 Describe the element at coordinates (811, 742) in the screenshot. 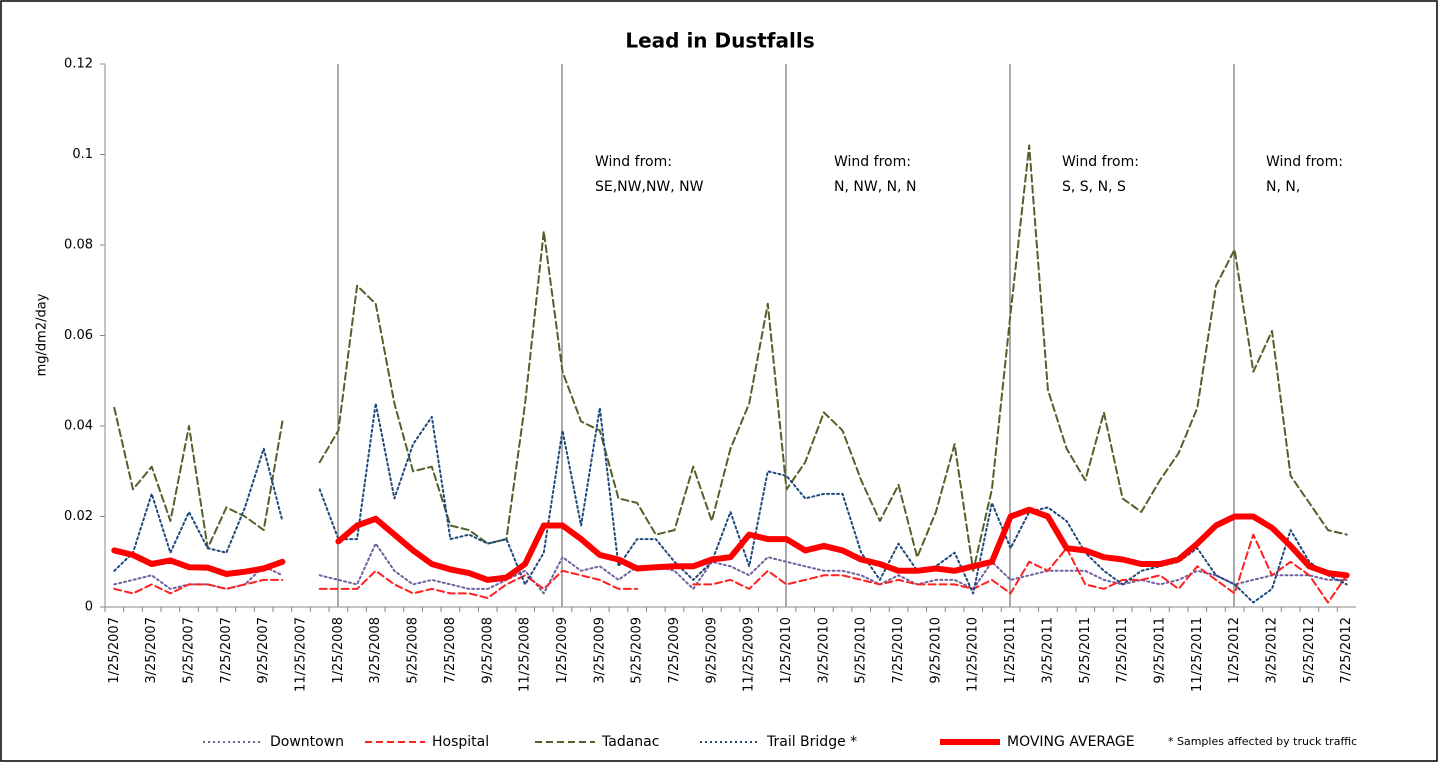

I see `legend-label: Trail Bridge *` at that location.